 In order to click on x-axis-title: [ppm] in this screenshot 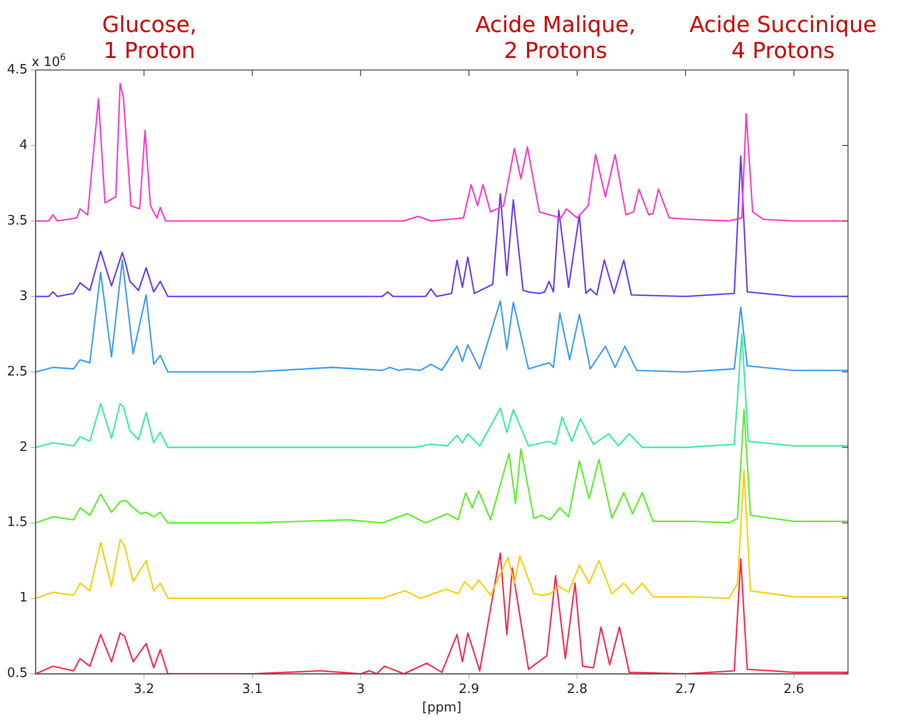, I will do `click(442, 708)`.